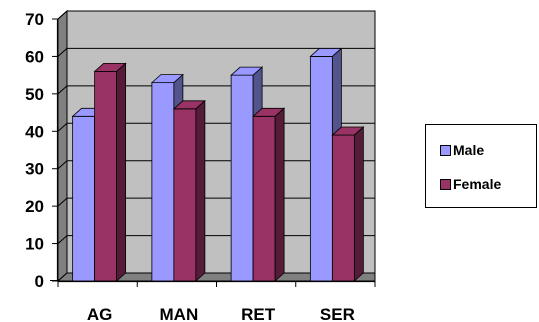  Describe the element at coordinates (62, 146) in the screenshot. I see `side-wall` at that location.